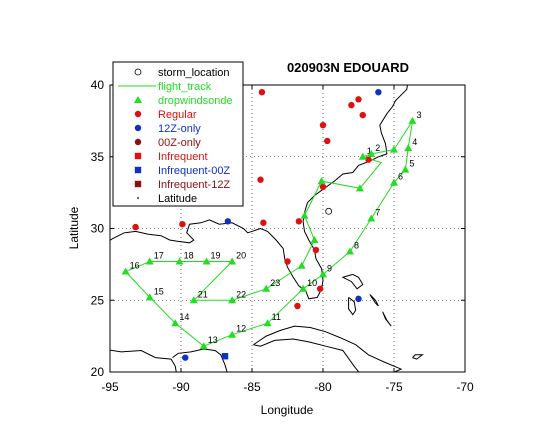  I want to click on dropwindsonde-label-7: 7, so click(377, 212).